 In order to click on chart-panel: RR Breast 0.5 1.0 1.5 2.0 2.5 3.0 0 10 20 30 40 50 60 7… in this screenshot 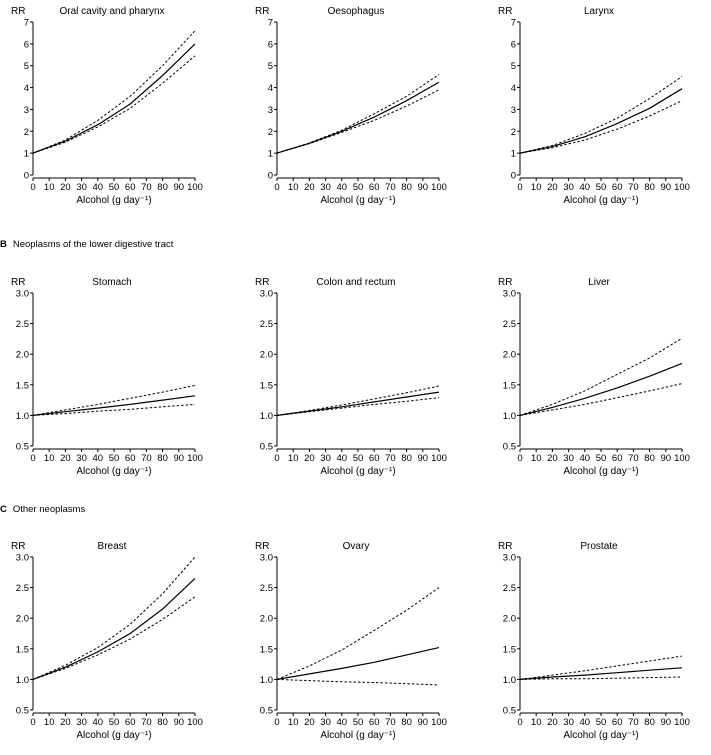, I will do `click(107, 641)`.